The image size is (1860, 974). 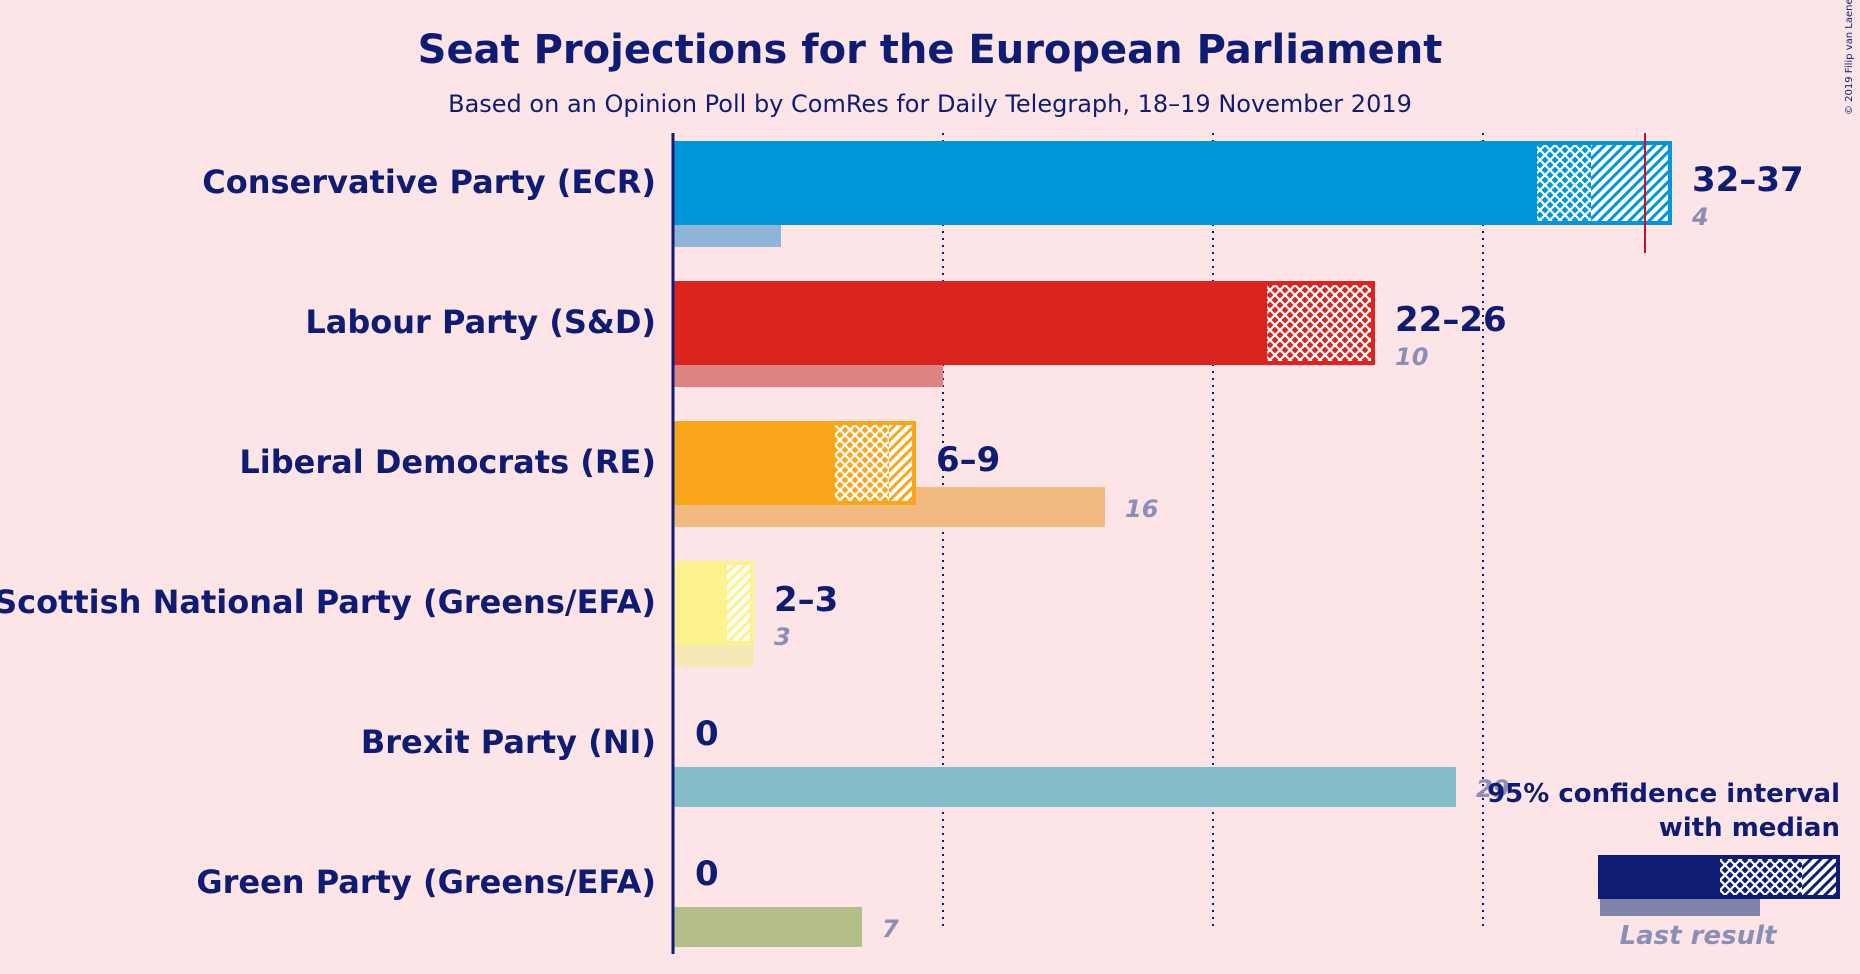 What do you see at coordinates (1699, 936) in the screenshot?
I see `legend-last-label: Last result` at bounding box center [1699, 936].